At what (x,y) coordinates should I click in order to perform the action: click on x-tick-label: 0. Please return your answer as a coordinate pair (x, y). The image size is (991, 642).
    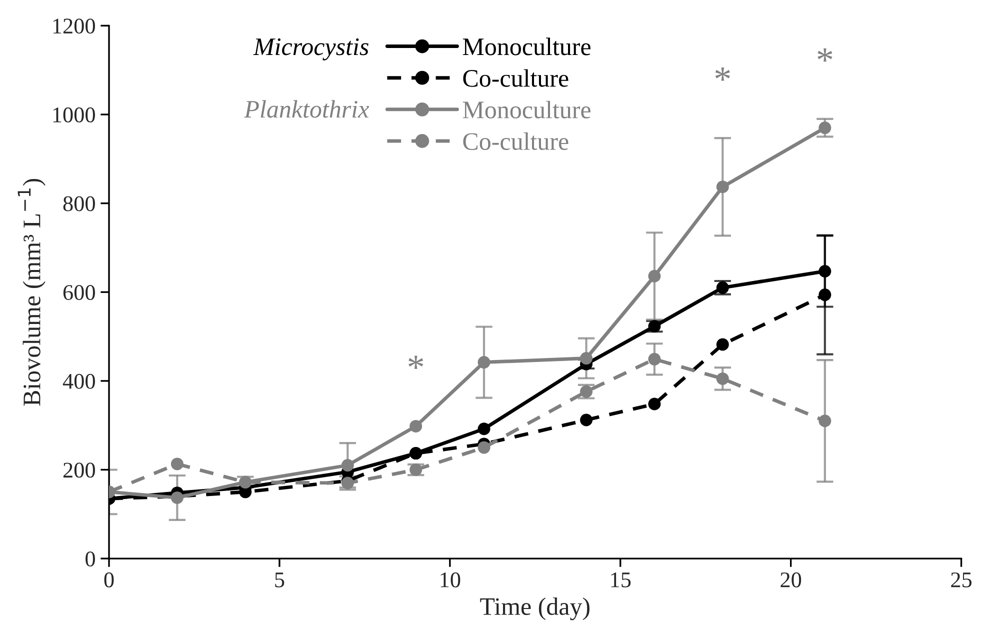
    Looking at the image, I should click on (109, 580).